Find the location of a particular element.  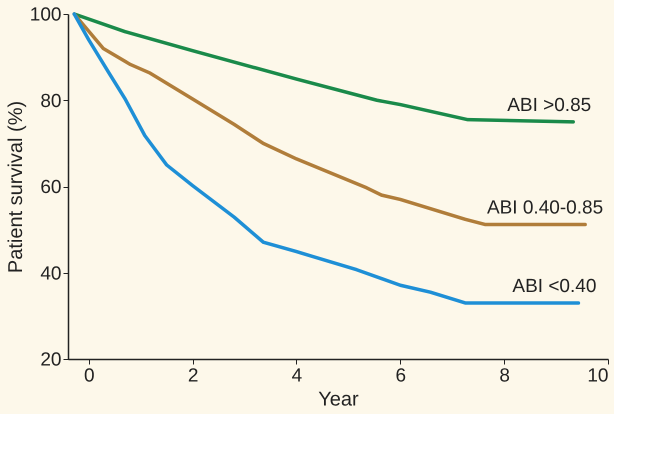

x-tick-label: 4 is located at coordinates (297, 376).